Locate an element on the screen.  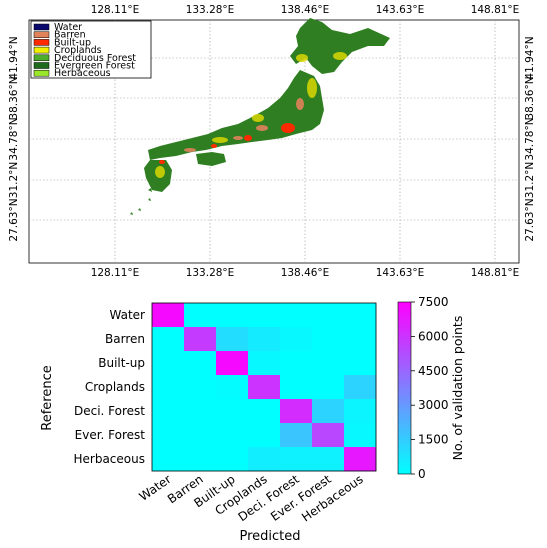
lat-tick-left: 38.36°N is located at coordinates (14, 97).